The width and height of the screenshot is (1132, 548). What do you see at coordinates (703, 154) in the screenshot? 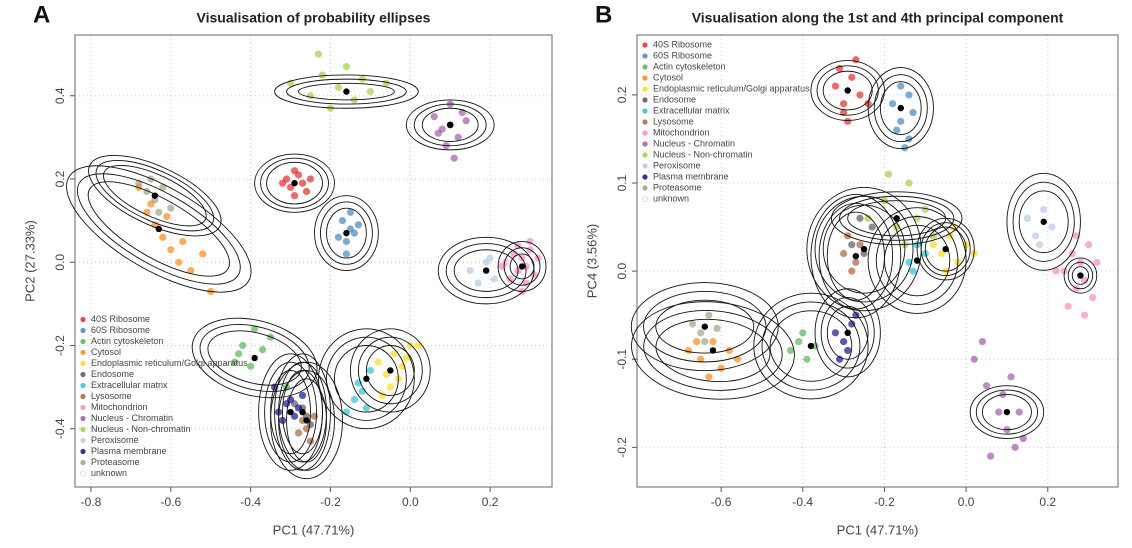
I see `legend-label: Nucleus - Non-chromatin` at bounding box center [703, 154].